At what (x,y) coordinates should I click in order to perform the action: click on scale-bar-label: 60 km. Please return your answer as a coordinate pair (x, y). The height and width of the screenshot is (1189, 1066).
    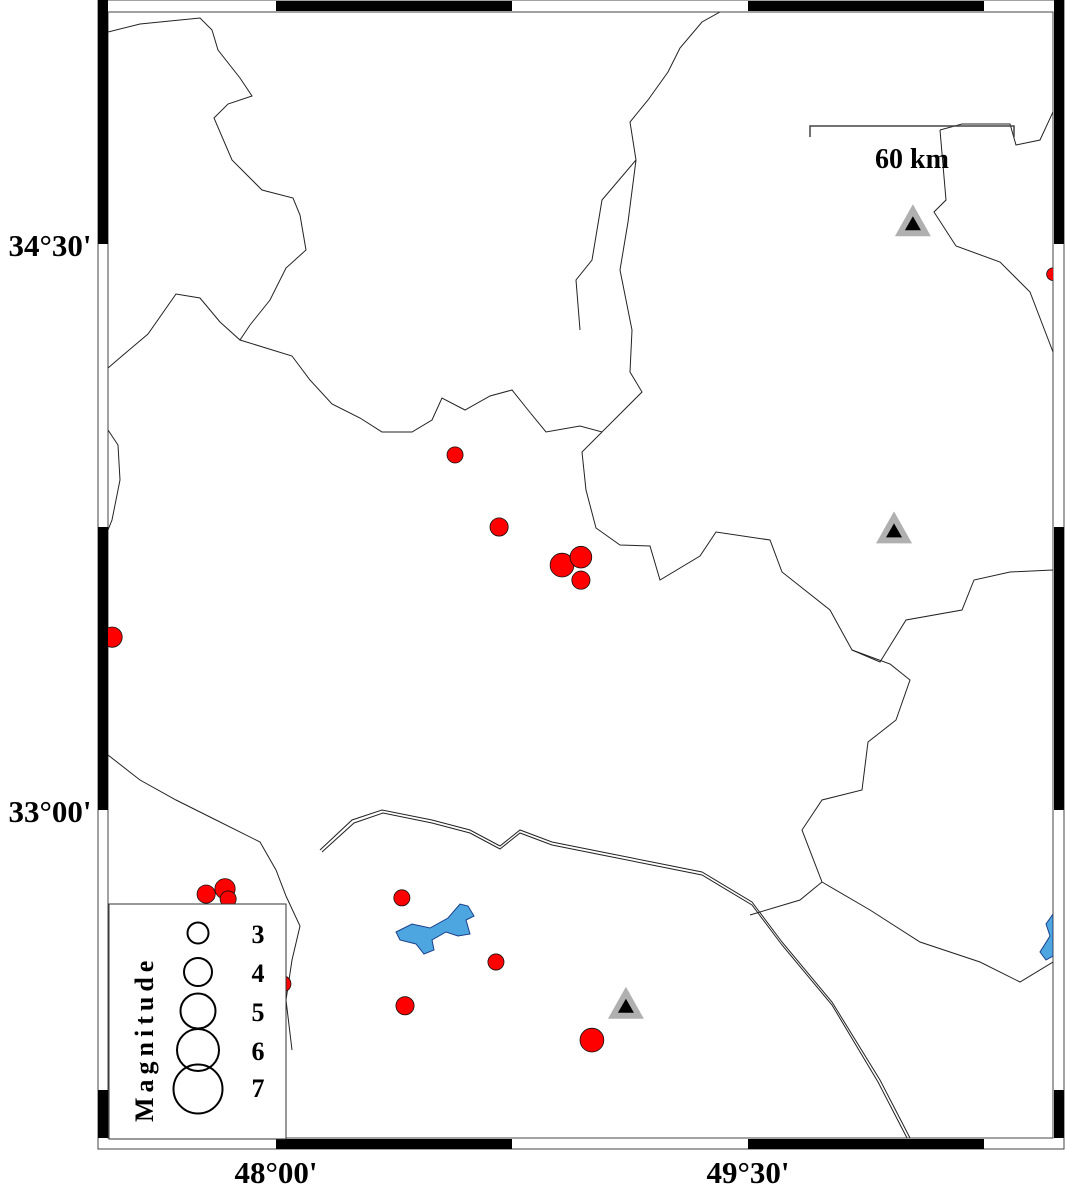
    Looking at the image, I should click on (912, 159).